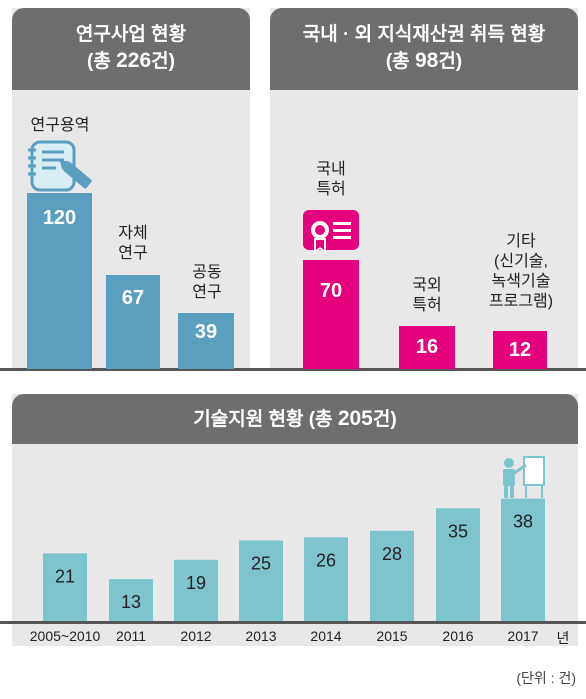 The height and width of the screenshot is (699, 586). What do you see at coordinates (293, 622) in the screenshot?
I see `support-baseline` at bounding box center [293, 622].